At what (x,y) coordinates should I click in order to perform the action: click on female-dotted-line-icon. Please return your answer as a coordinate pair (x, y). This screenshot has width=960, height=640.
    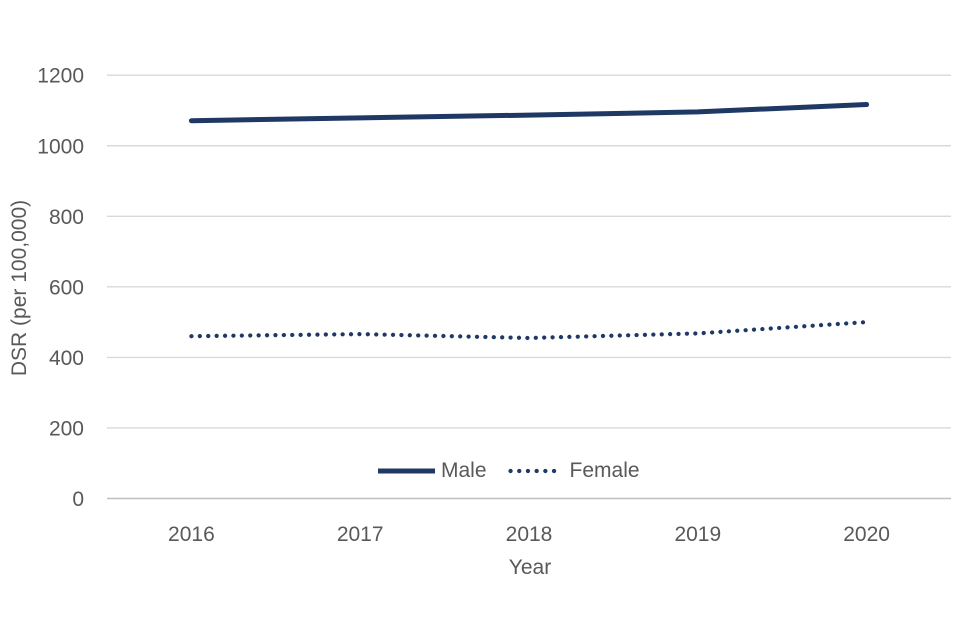
    Looking at the image, I should click on (536, 471).